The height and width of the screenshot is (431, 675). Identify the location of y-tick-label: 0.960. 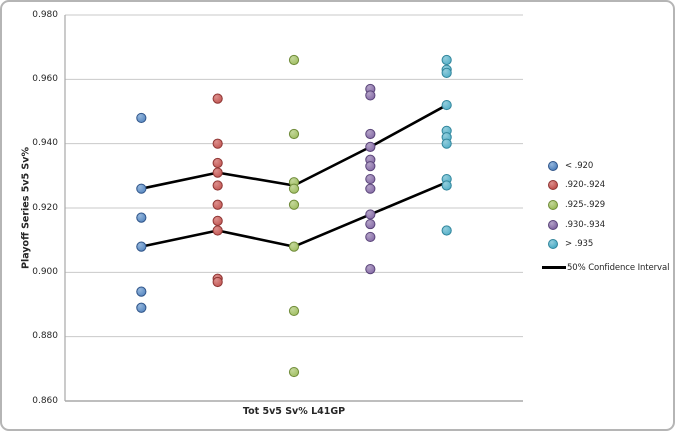
(45, 78).